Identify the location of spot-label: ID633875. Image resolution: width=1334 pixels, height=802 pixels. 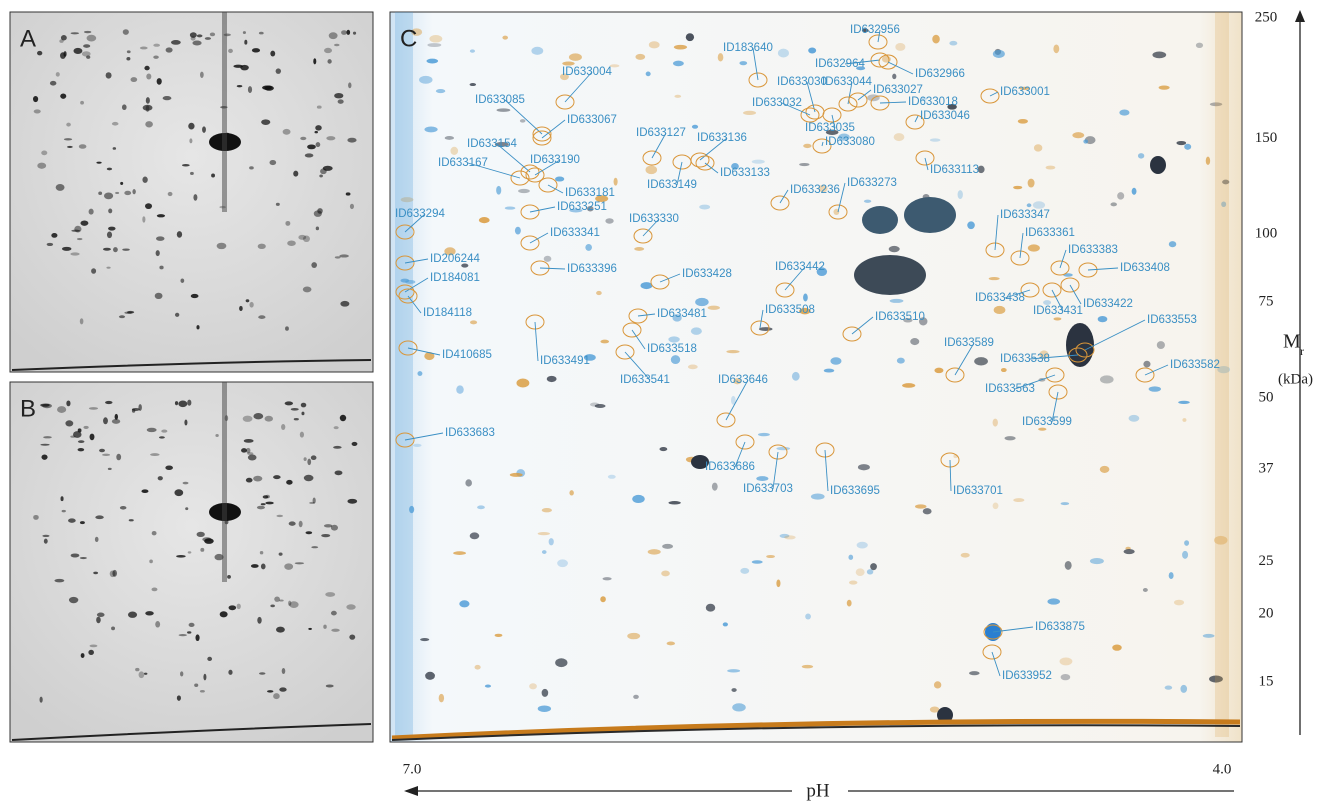
(1060, 627).